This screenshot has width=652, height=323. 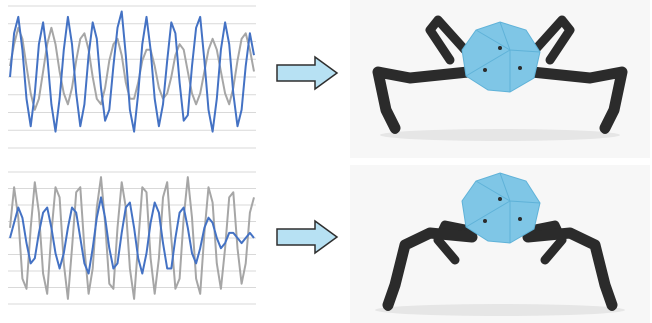 What do you see at coordinates (447, 40) in the screenshot?
I see `top-robot-leg-back-left` at bounding box center [447, 40].